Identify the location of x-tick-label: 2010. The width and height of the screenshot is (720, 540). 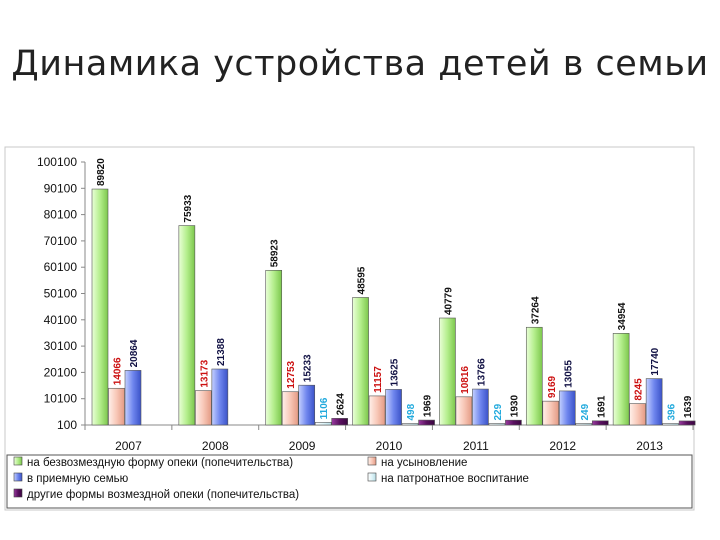
(389, 446).